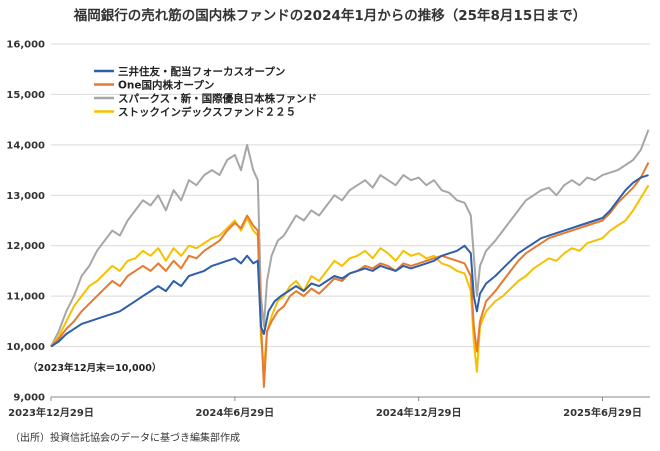 The height and width of the screenshot is (451, 660). Describe the element at coordinates (25, 347) in the screenshot. I see `y-tick-label: 10,000` at that location.